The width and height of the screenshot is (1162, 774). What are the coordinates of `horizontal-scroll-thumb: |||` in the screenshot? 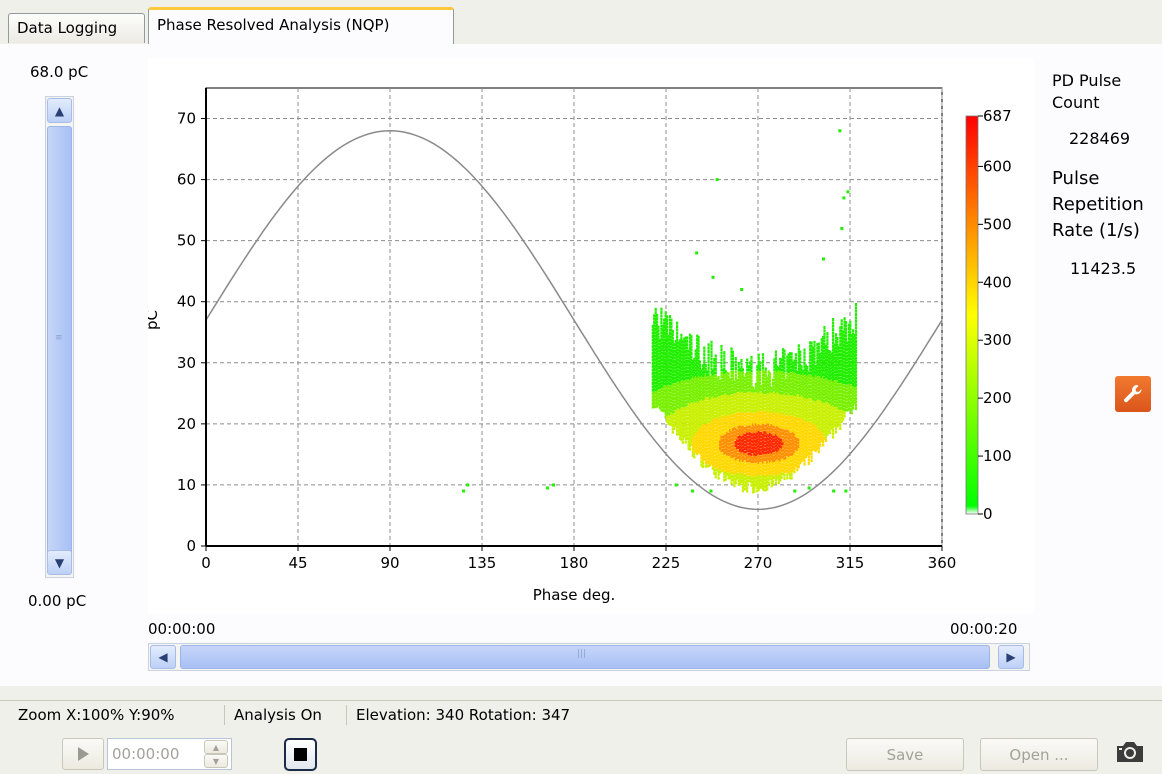 It's located at (585, 657).